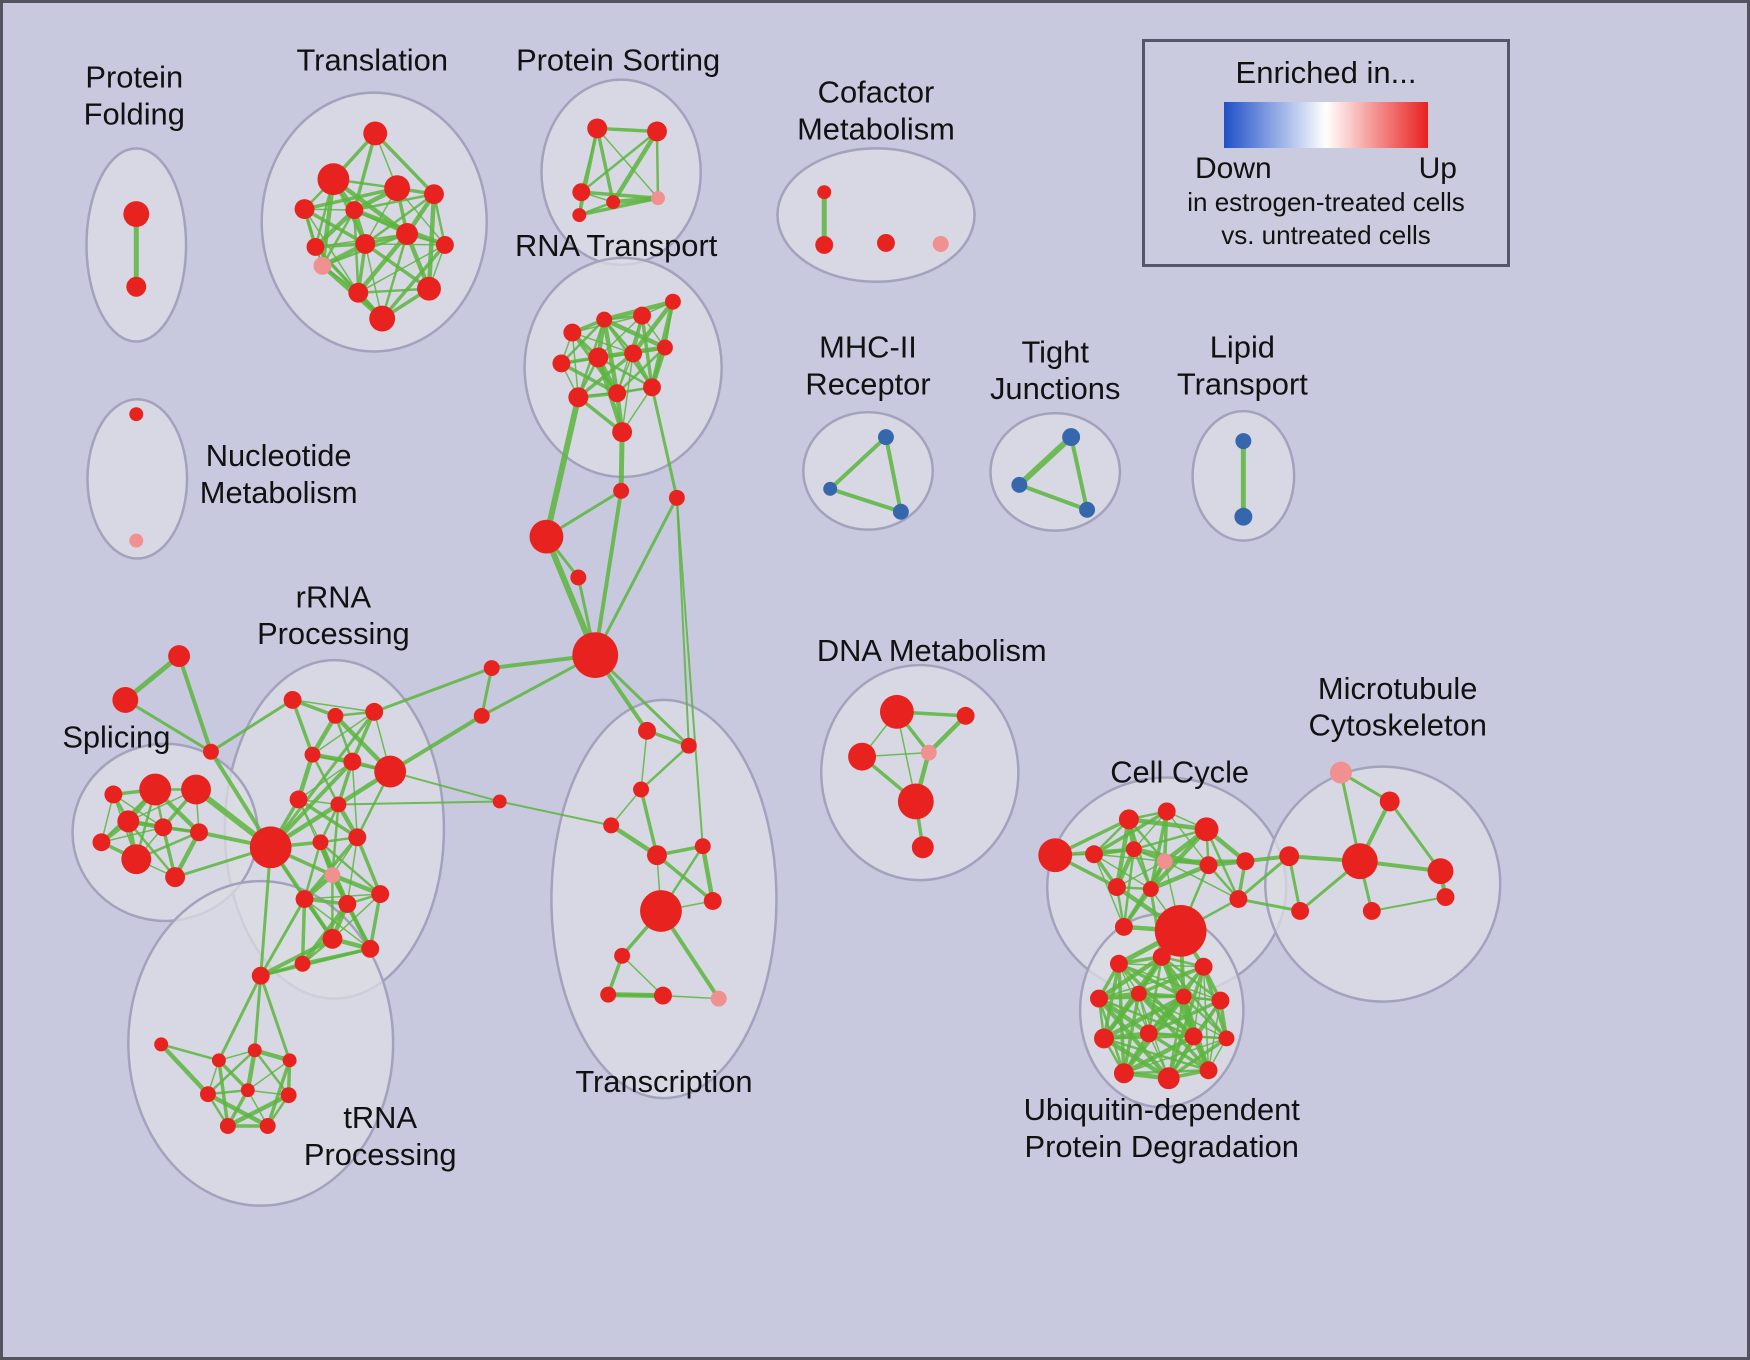 The width and height of the screenshot is (1750, 1360). Describe the element at coordinates (352, 761) in the screenshot. I see `node-rr5` at that location.